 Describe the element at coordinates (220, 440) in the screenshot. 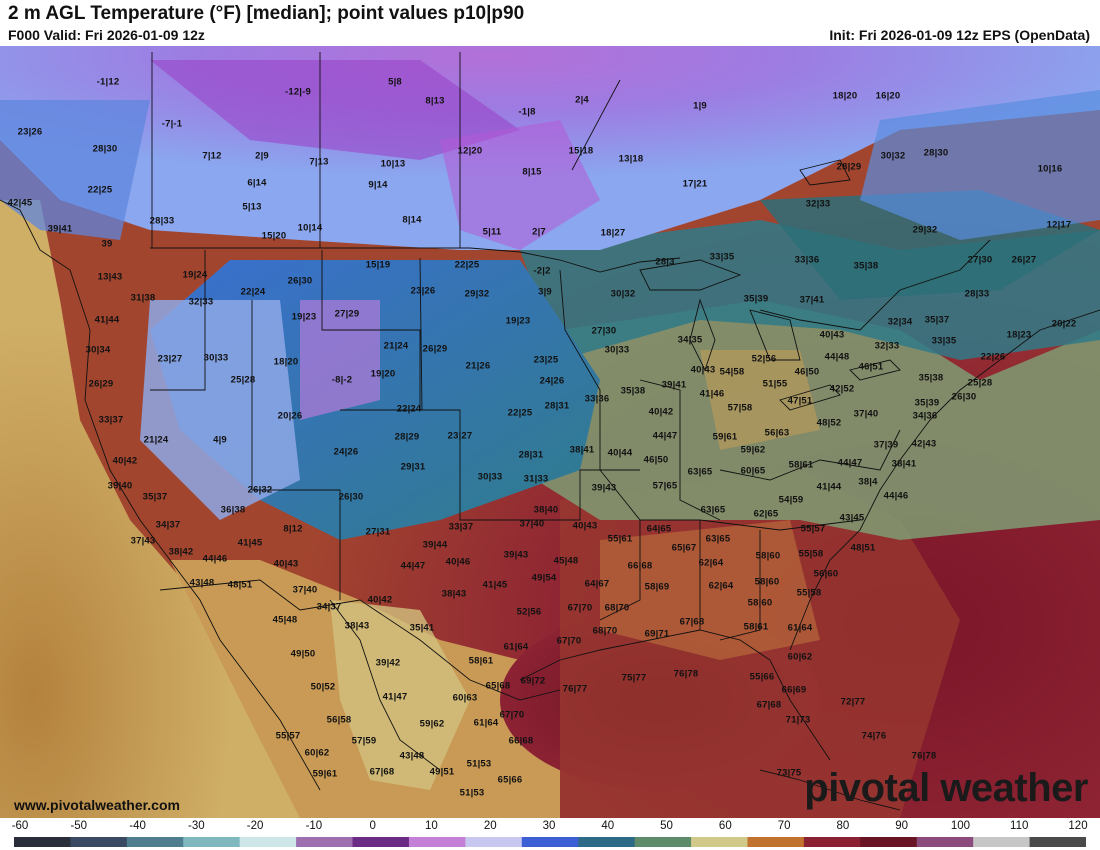

I see `point-value-label: 4|9` at that location.